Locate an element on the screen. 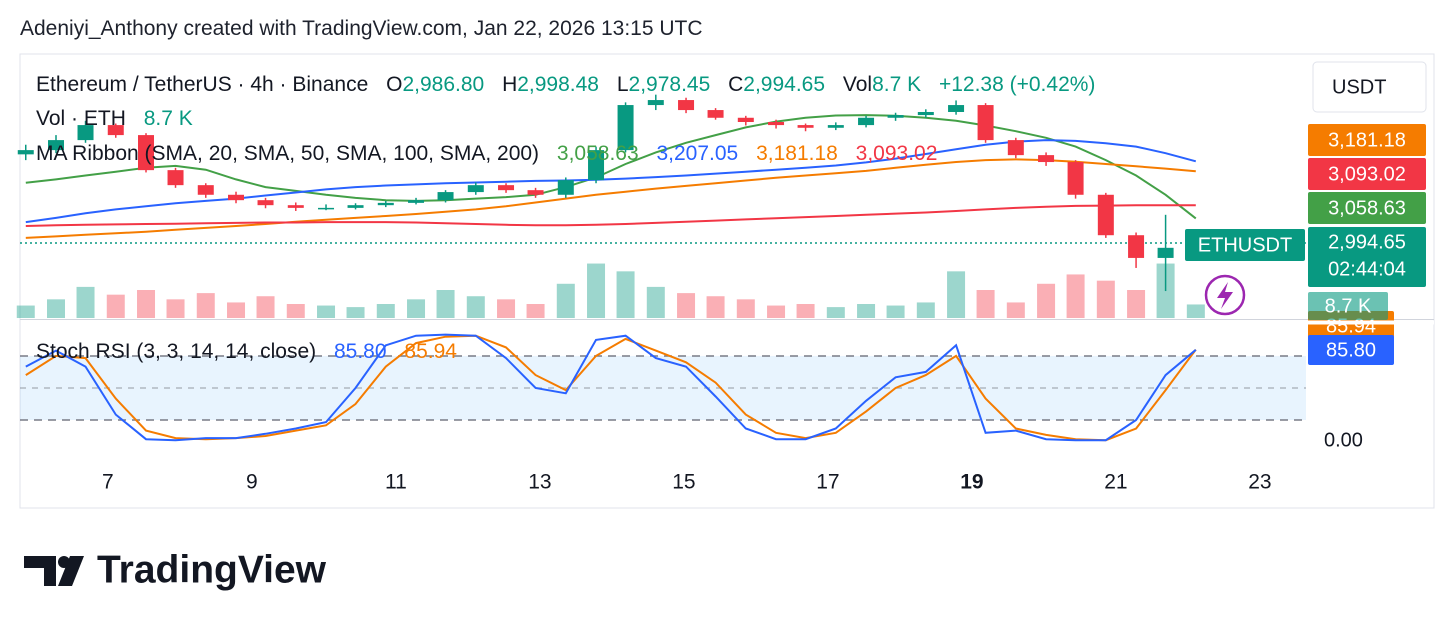  logo-text: TradingView is located at coordinates (212, 569).